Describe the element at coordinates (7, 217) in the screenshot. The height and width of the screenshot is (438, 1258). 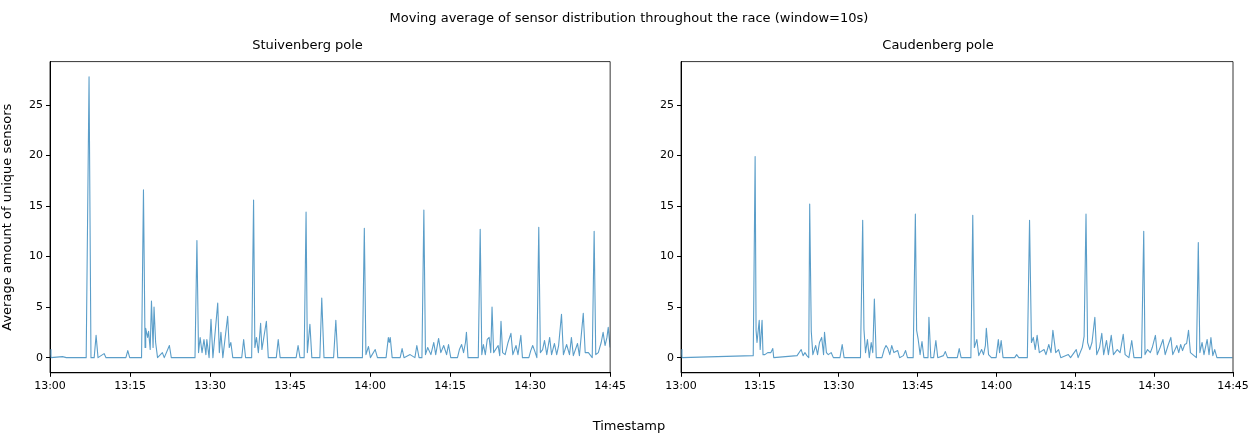
I see `y-axis-title: Average amount of unique sensors` at that location.